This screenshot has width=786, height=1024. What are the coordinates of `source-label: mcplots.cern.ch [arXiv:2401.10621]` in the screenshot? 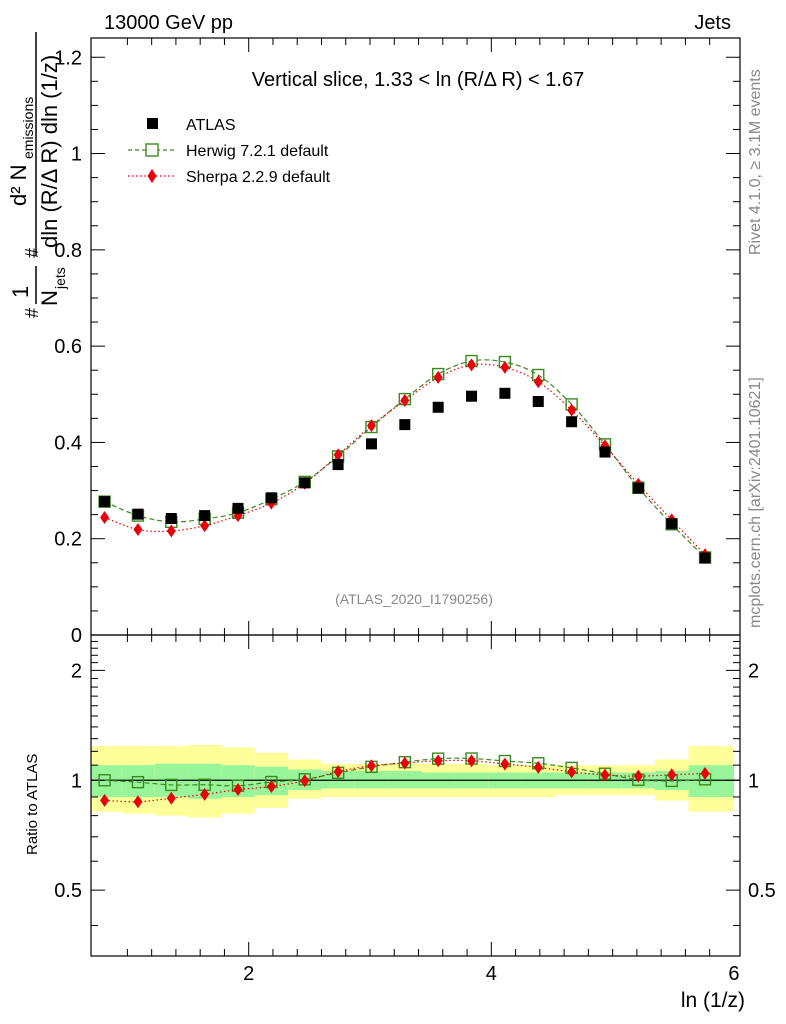 It's located at (755, 502).